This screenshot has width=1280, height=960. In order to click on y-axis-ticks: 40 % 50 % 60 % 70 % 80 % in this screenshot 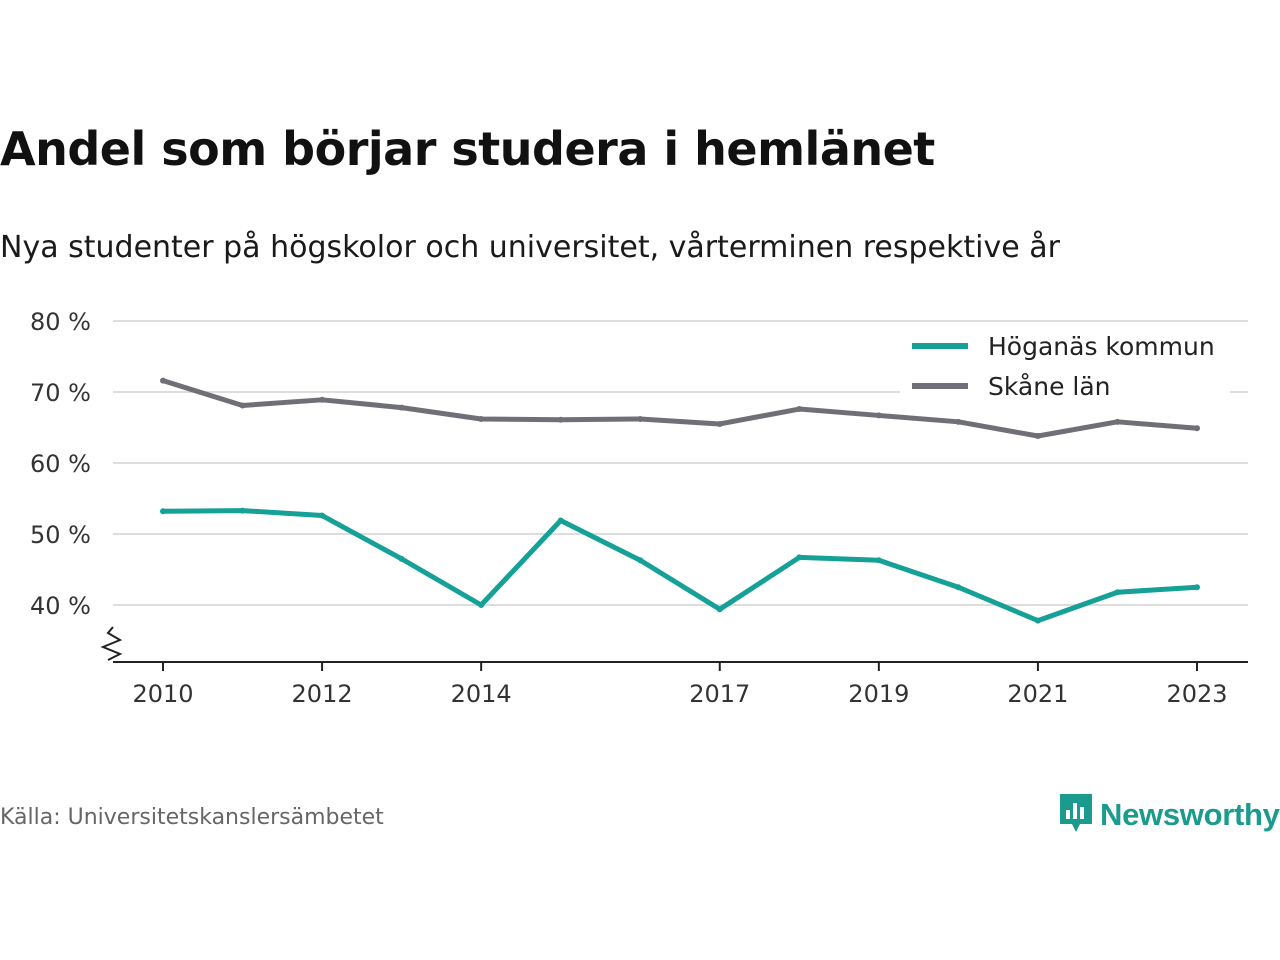, I will do `click(60, 464)`.